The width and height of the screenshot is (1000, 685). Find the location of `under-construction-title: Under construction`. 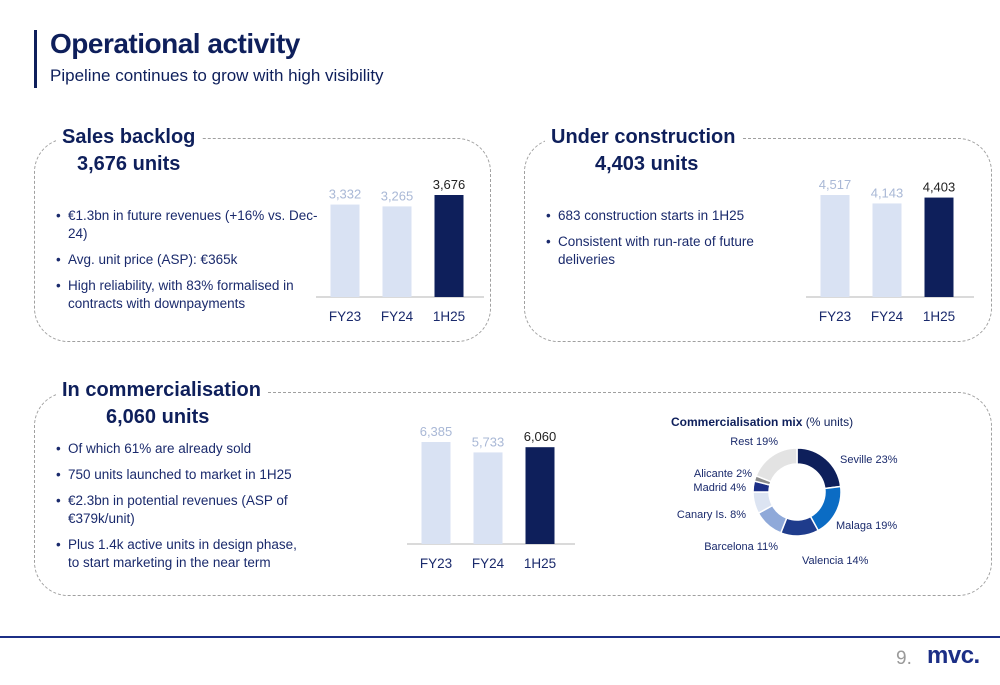

under-construction-title: Under construction is located at coordinates (643, 137).